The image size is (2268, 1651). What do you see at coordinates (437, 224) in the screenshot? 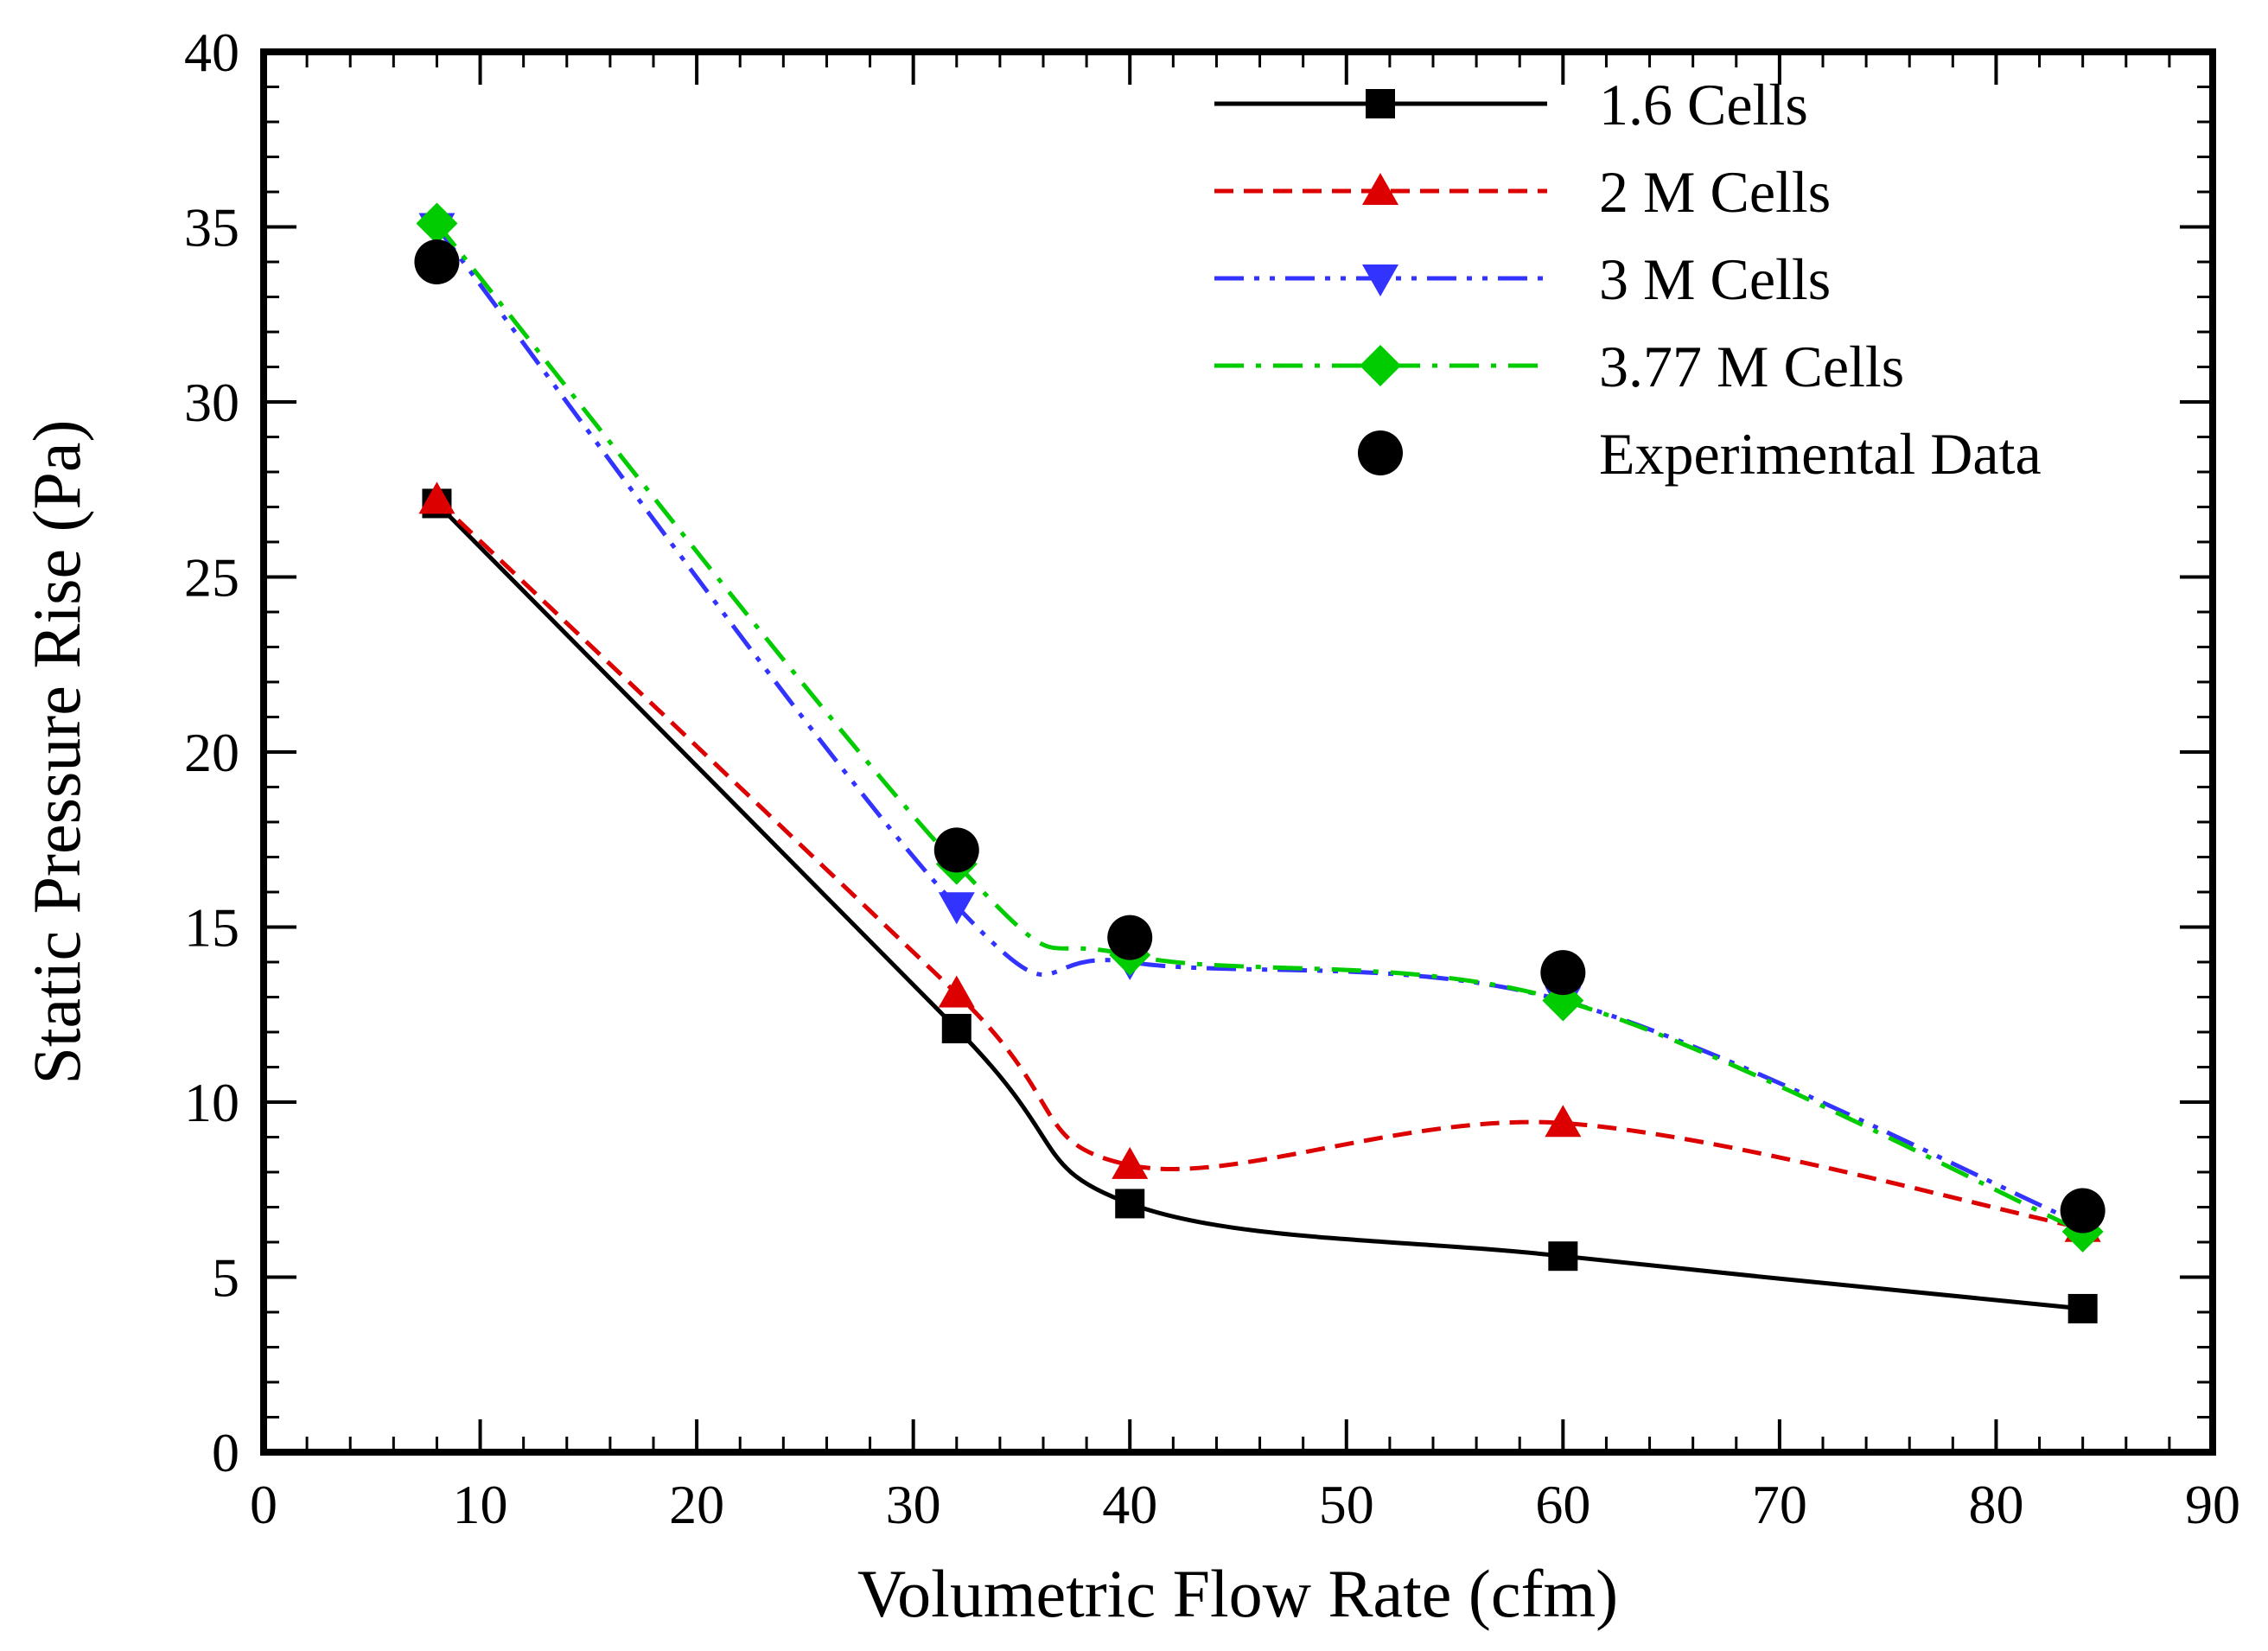
I see `data-point-3-77-m-cells` at bounding box center [437, 224].